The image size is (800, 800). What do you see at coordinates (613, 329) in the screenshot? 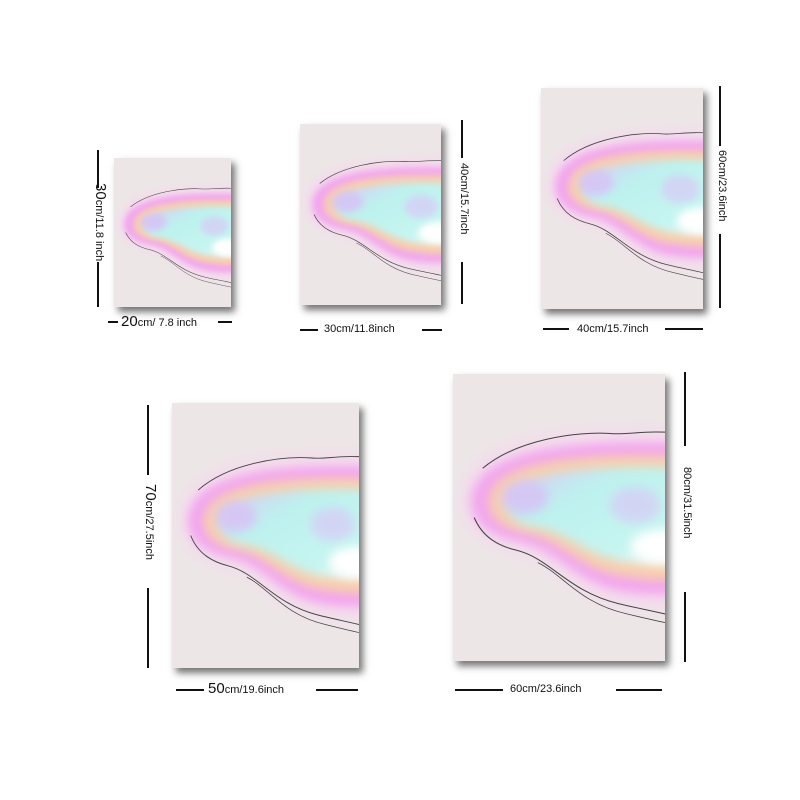
I see `width-label-40x60: 40cm/15.7inch` at bounding box center [613, 329].